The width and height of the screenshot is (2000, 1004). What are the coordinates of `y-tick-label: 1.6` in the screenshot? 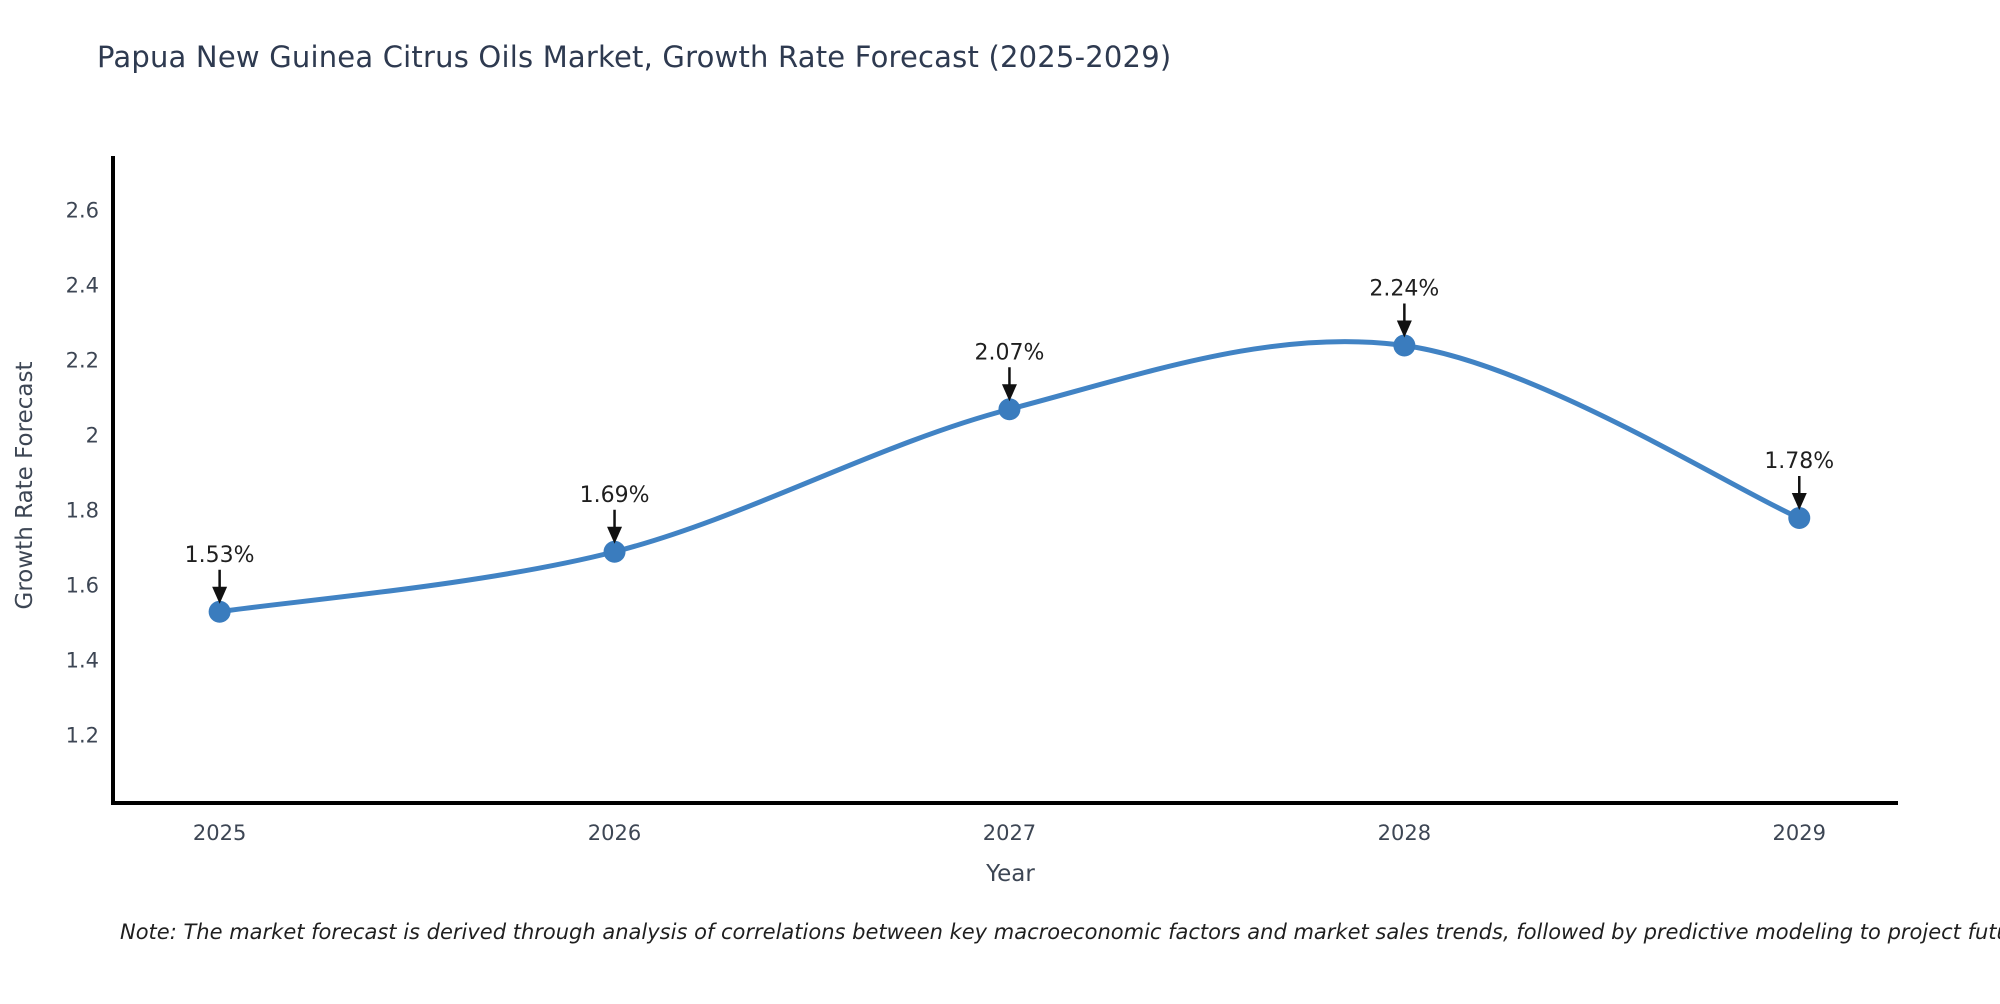 It's located at (82, 586).